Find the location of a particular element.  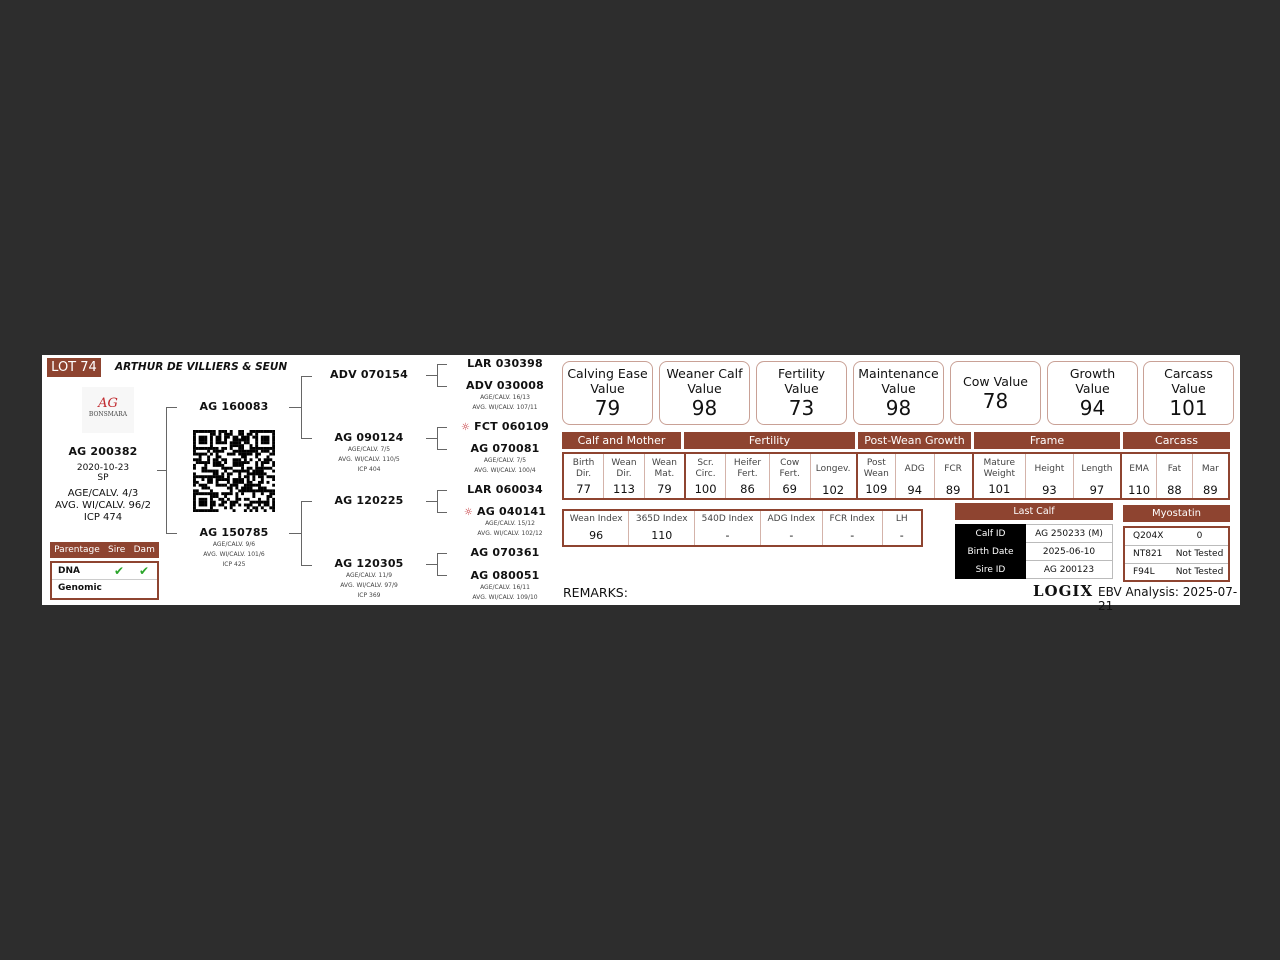

index-value: - is located at coordinates (727, 535).